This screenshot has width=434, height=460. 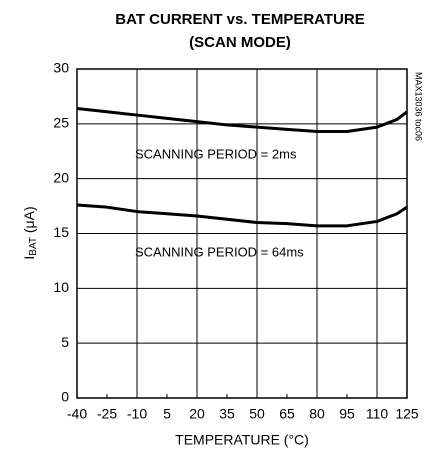 I want to click on x-tick-label: 20, so click(x=197, y=414).